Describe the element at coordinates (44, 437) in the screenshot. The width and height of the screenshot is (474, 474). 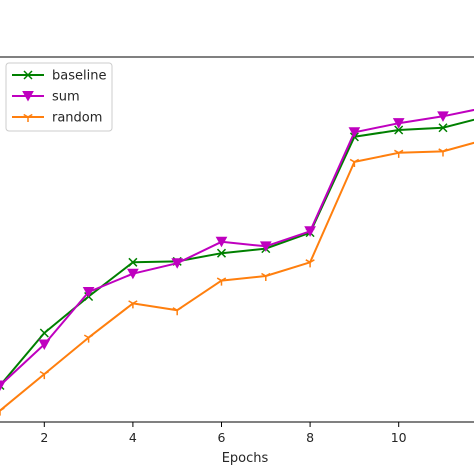
I see `x-tick-label: 2` at that location.